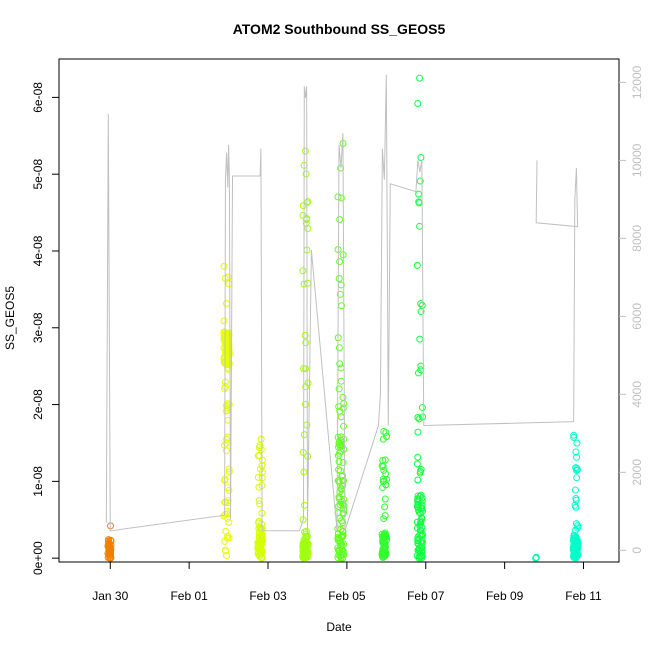 The height and width of the screenshot is (655, 650). I want to click on x-tick-label: Feb 01, so click(189, 596).